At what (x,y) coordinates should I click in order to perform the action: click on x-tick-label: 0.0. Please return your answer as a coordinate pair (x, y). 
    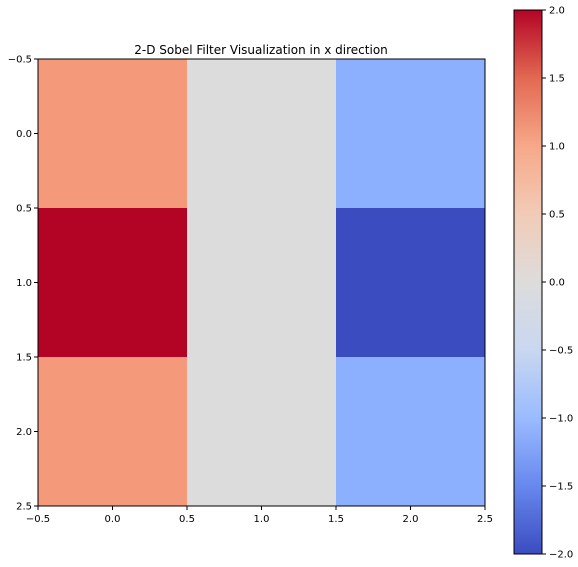
    Looking at the image, I should click on (113, 519).